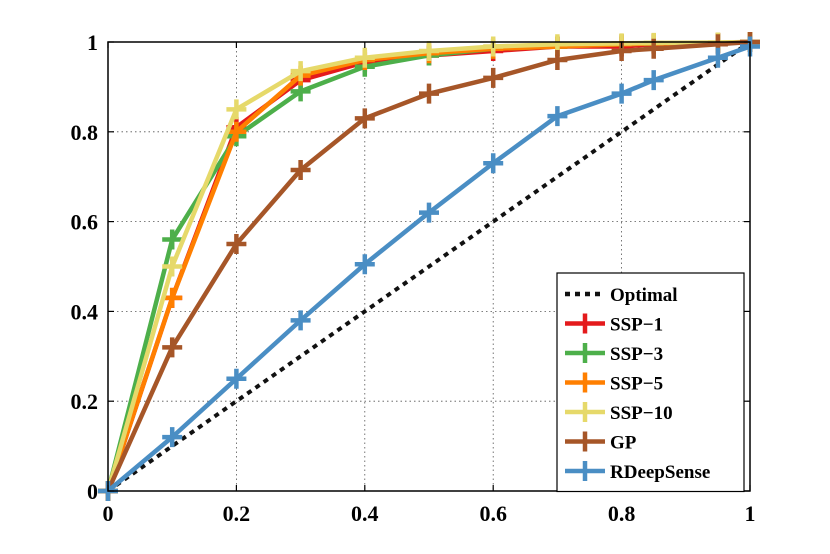 Image resolution: width=830 pixels, height=554 pixels. I want to click on legend-label-ssp-1: SSP−1, so click(636, 325).